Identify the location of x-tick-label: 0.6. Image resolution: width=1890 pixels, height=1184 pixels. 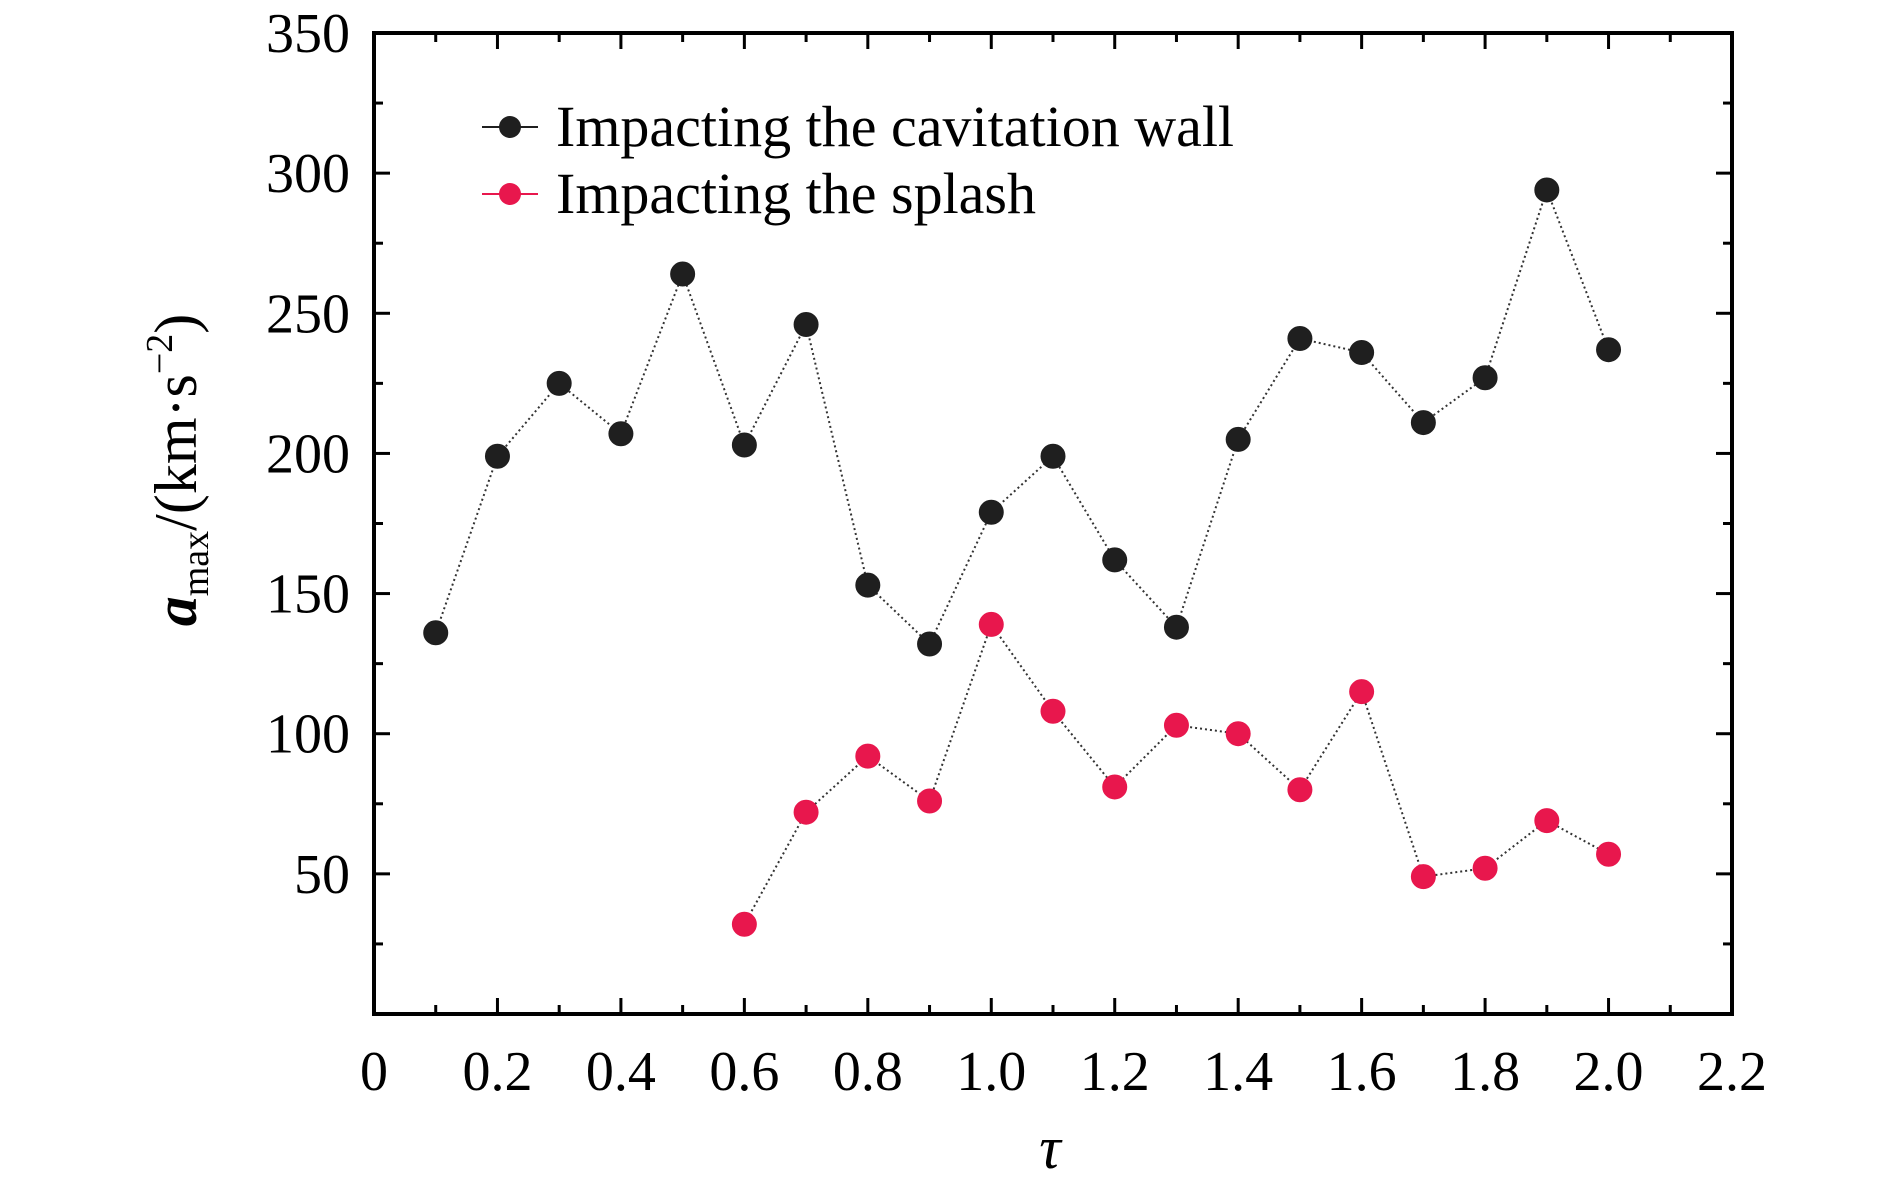
(744, 1072).